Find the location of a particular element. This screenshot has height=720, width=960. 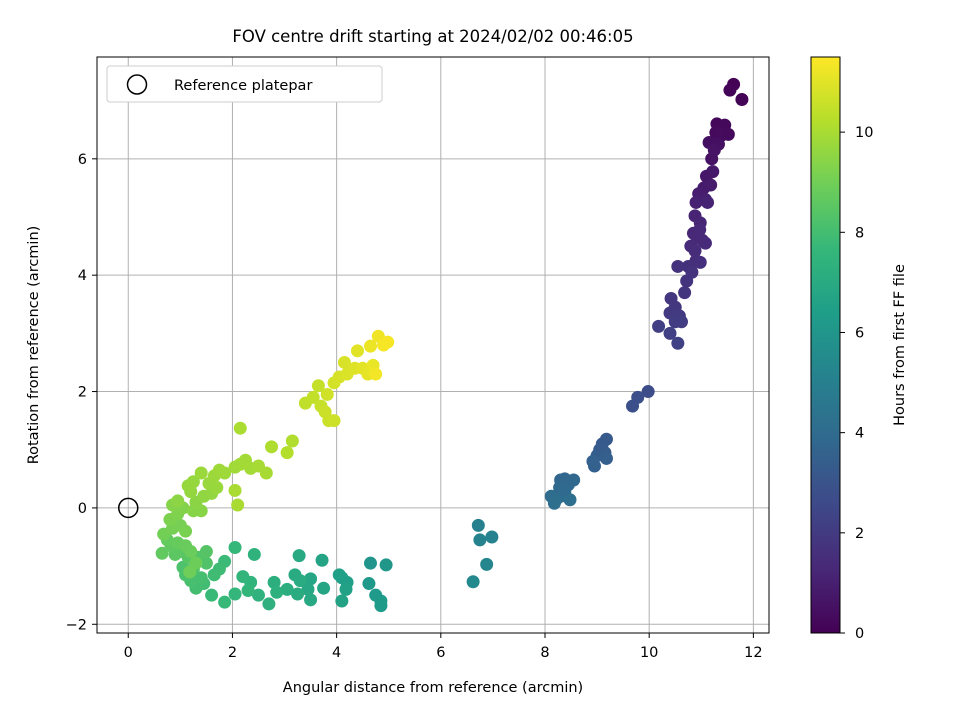

x-tick-label: 2 is located at coordinates (232, 653).